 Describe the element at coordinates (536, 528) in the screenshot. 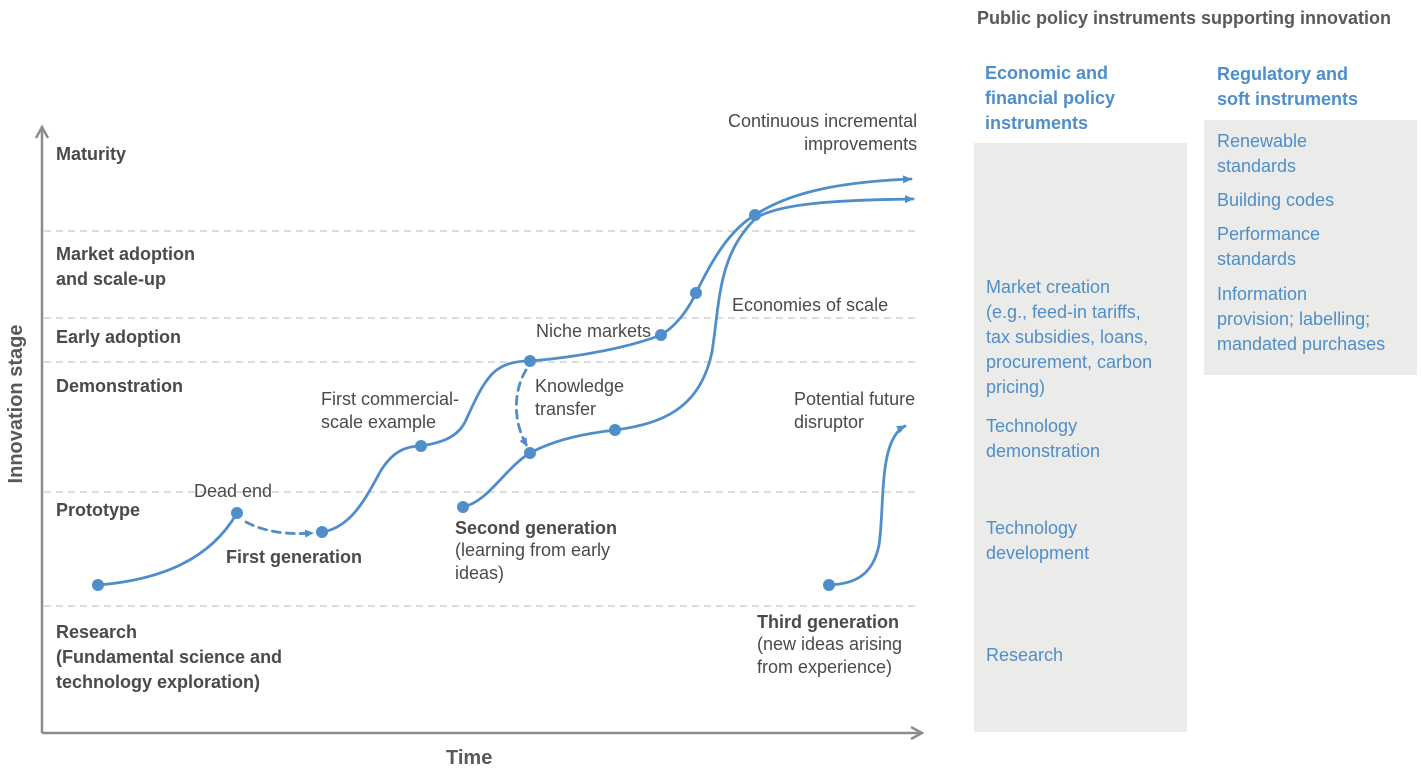

I see `label-second-generation: Second generation` at that location.